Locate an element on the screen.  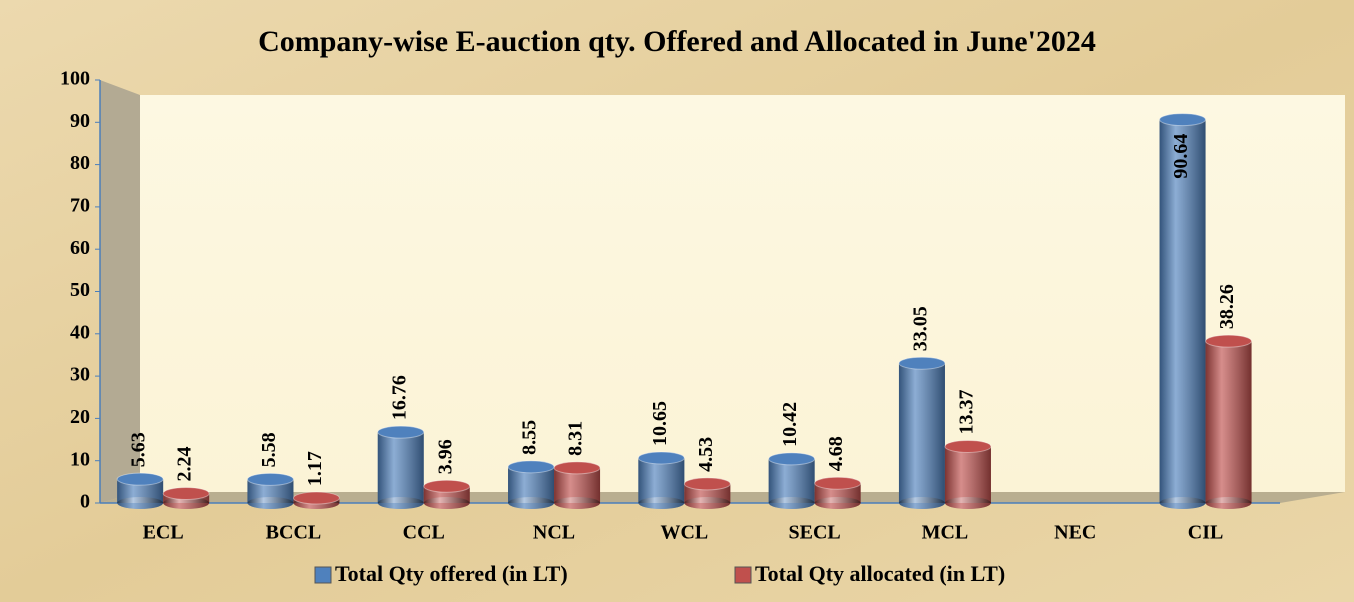
data-label: 10.65 is located at coordinates (660, 423).